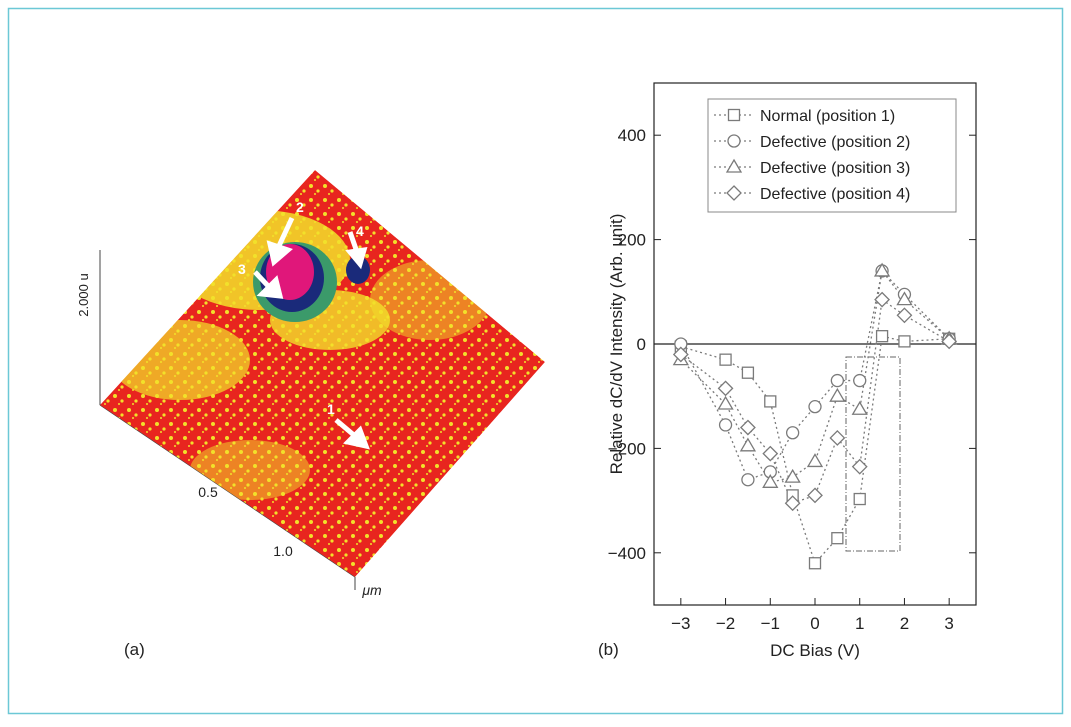 The height and width of the screenshot is (727, 1071). Describe the element at coordinates (827, 116) in the screenshot. I see `legend-label: Normal (position 1)` at that location.